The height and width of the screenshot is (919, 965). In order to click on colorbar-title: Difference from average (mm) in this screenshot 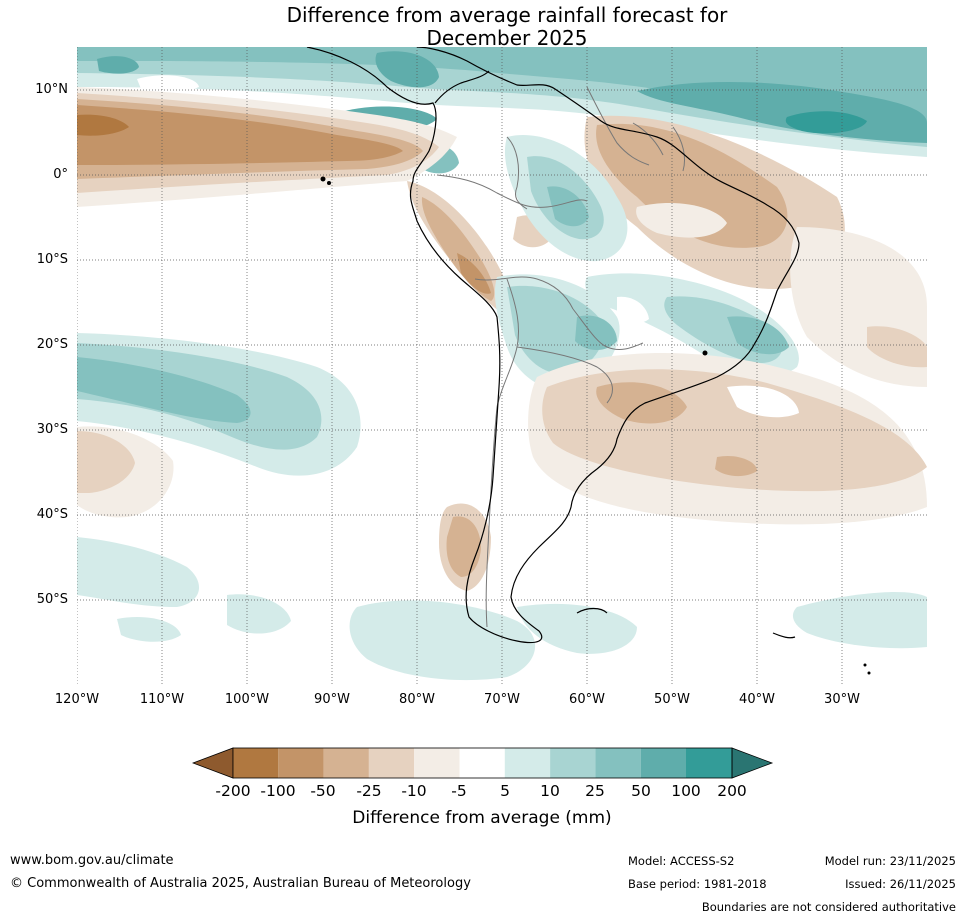, I will do `click(482, 818)`.